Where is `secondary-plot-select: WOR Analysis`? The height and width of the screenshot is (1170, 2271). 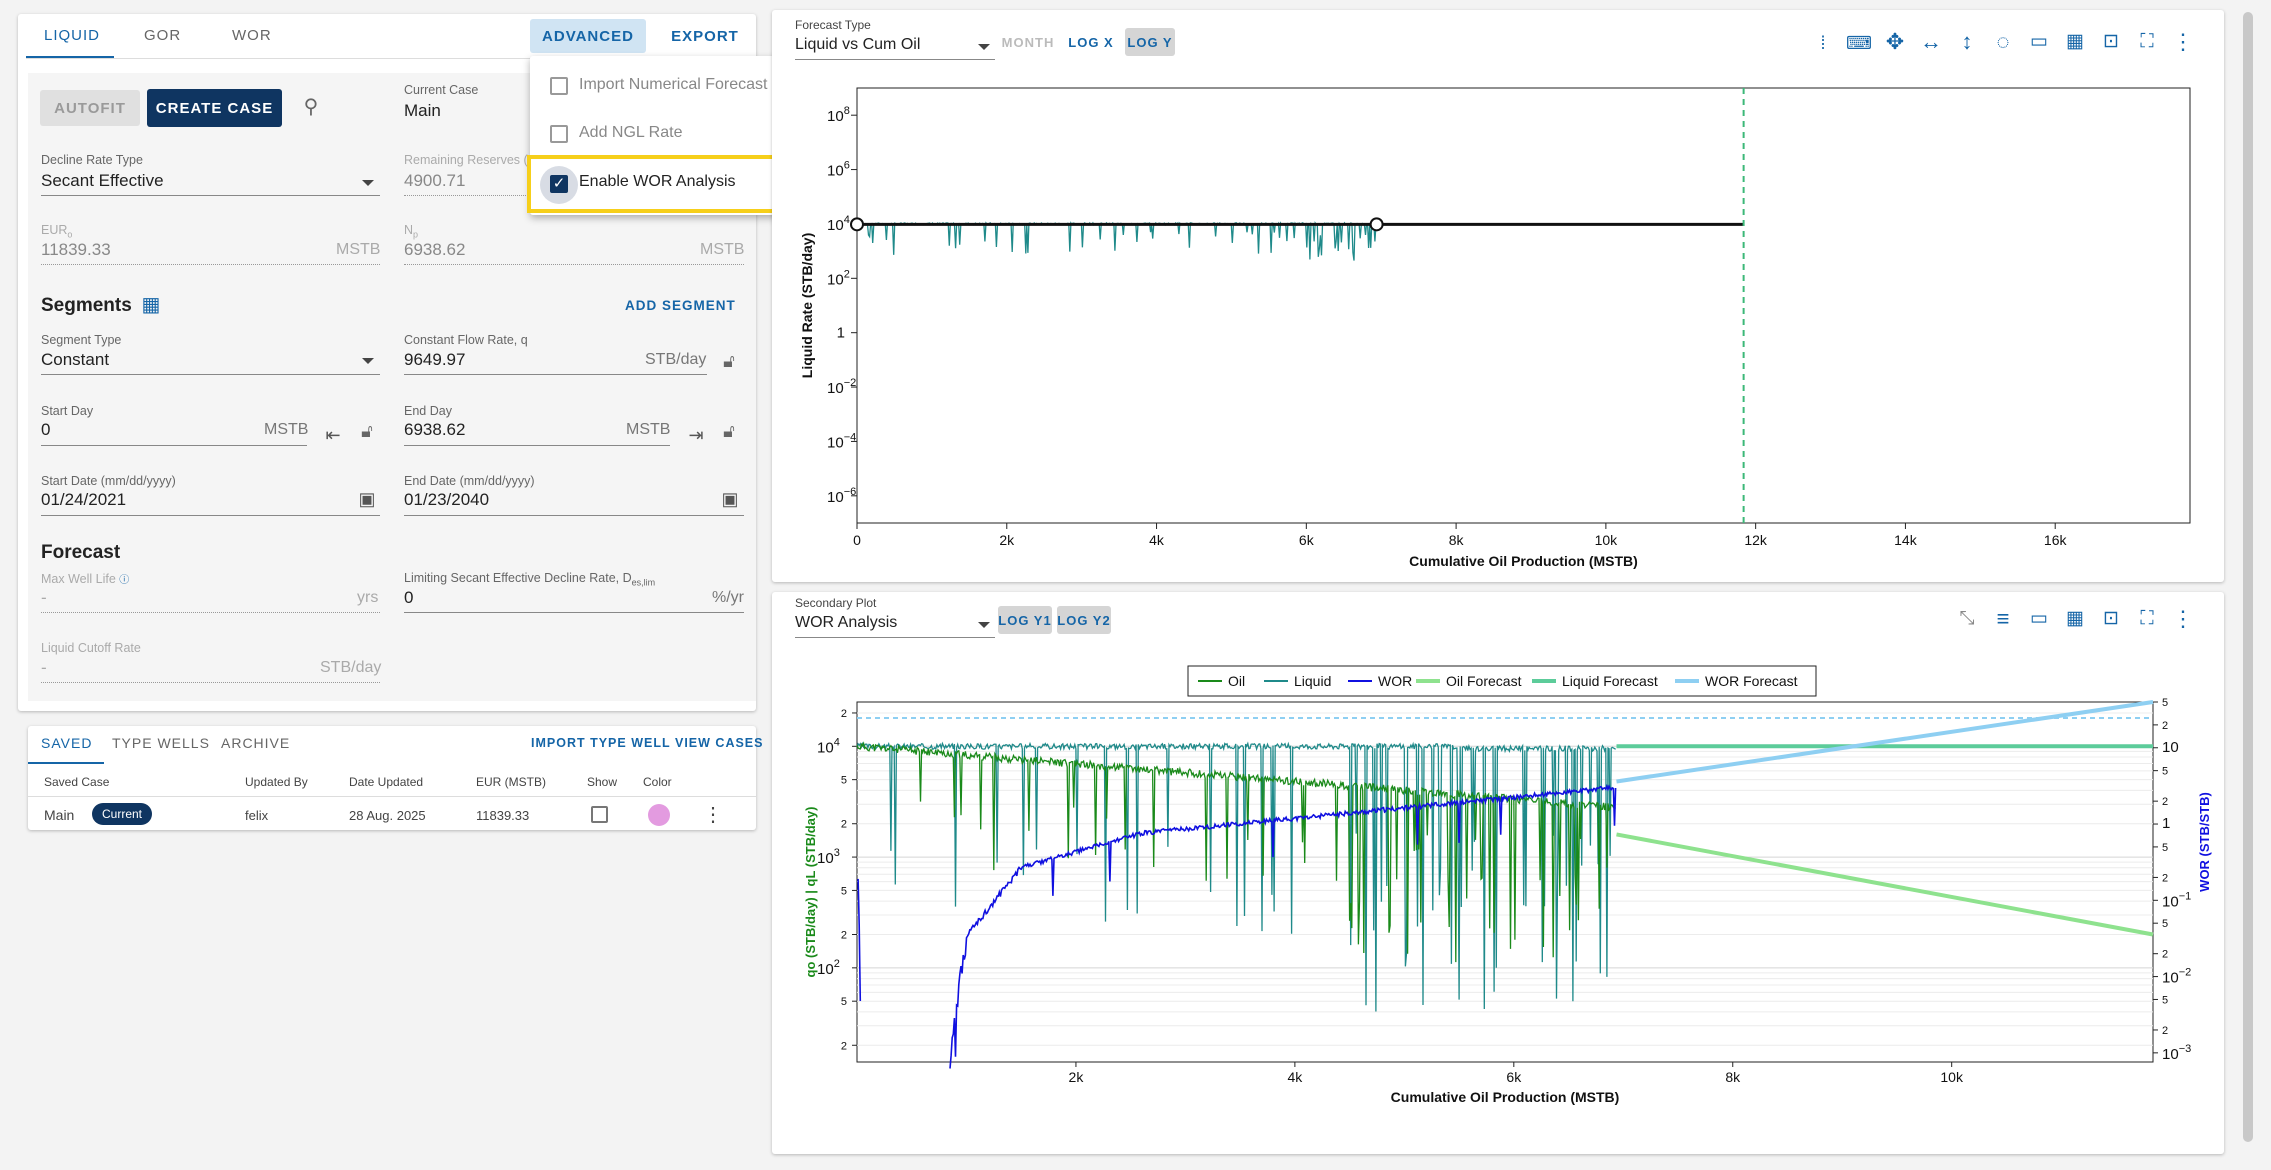 secondary-plot-select: WOR Analysis is located at coordinates (846, 622).